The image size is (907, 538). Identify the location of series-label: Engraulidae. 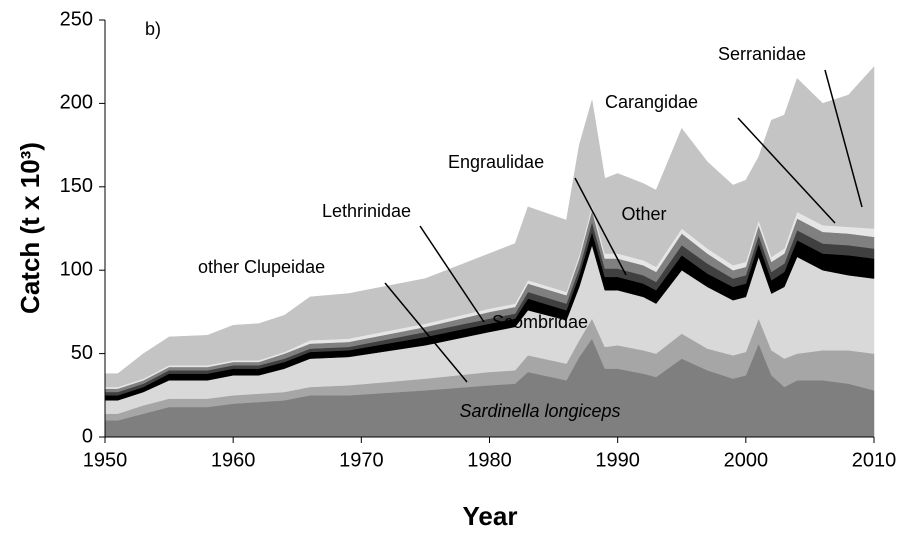
(496, 162).